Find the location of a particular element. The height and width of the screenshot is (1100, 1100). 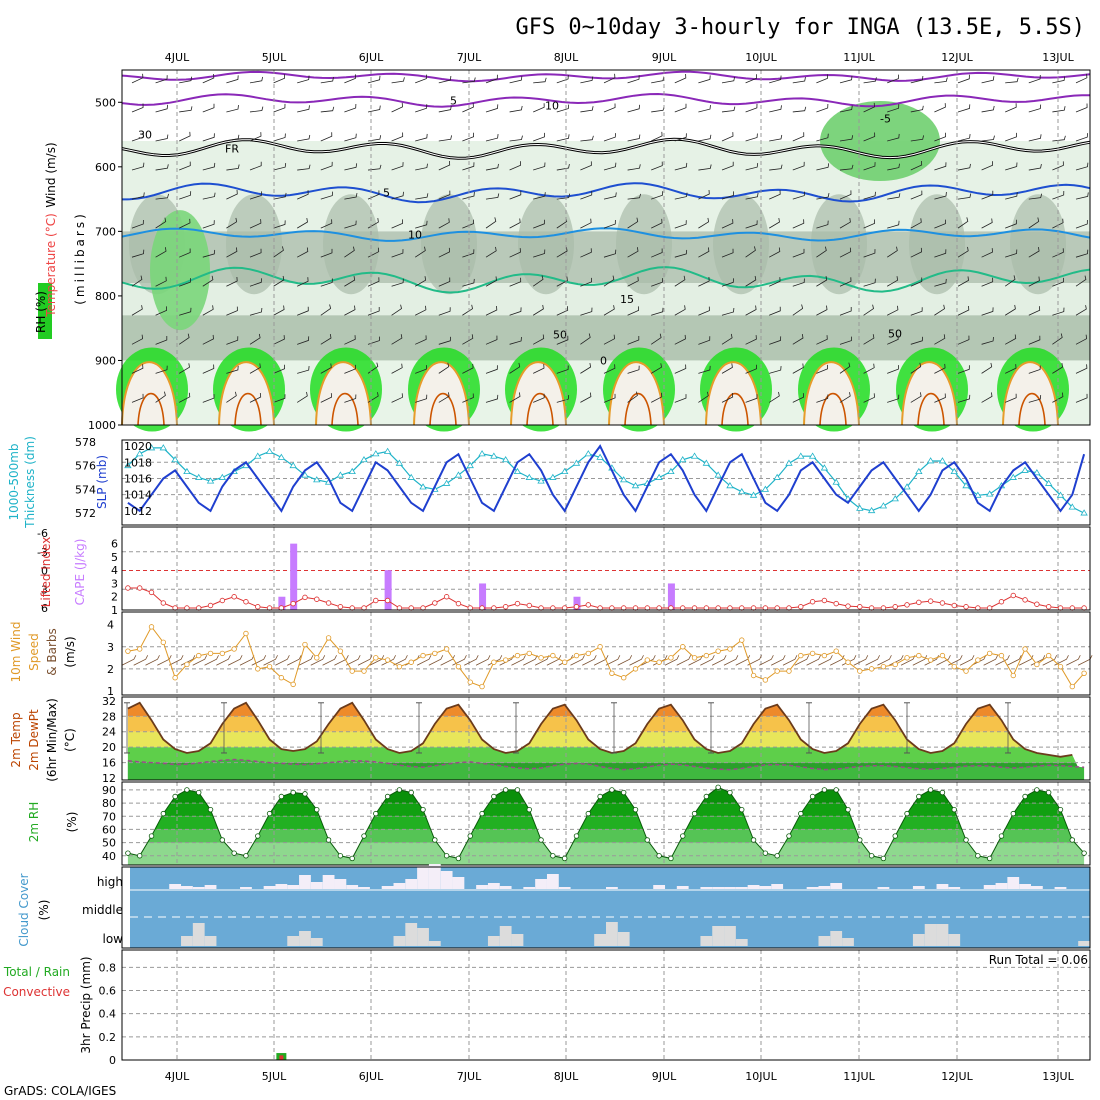

cape-tick-5: 6 is located at coordinates (114, 544).